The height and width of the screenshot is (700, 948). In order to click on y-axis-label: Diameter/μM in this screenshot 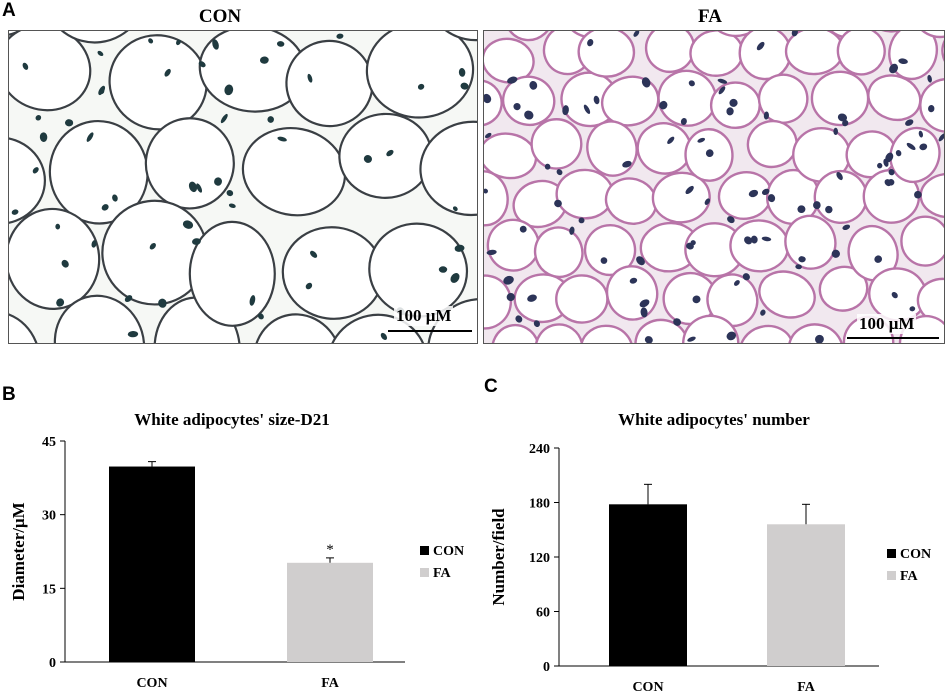, I will do `click(18, 551)`.